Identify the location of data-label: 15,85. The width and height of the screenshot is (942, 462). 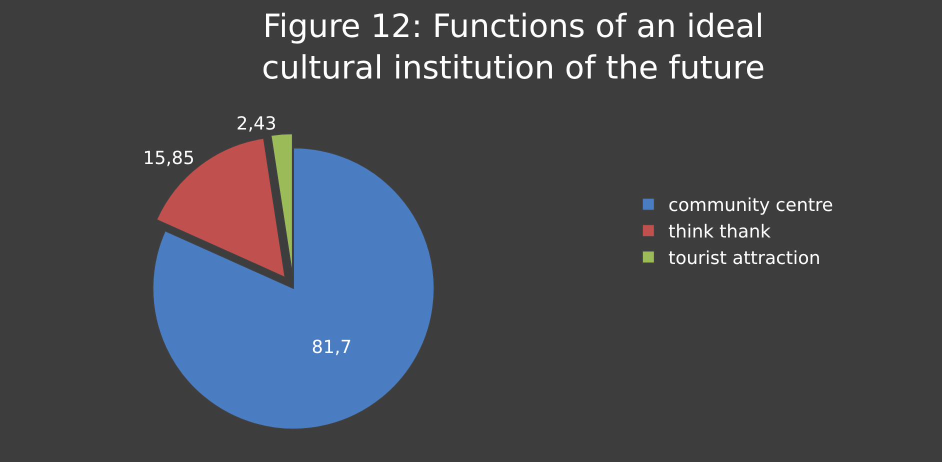
(169, 159).